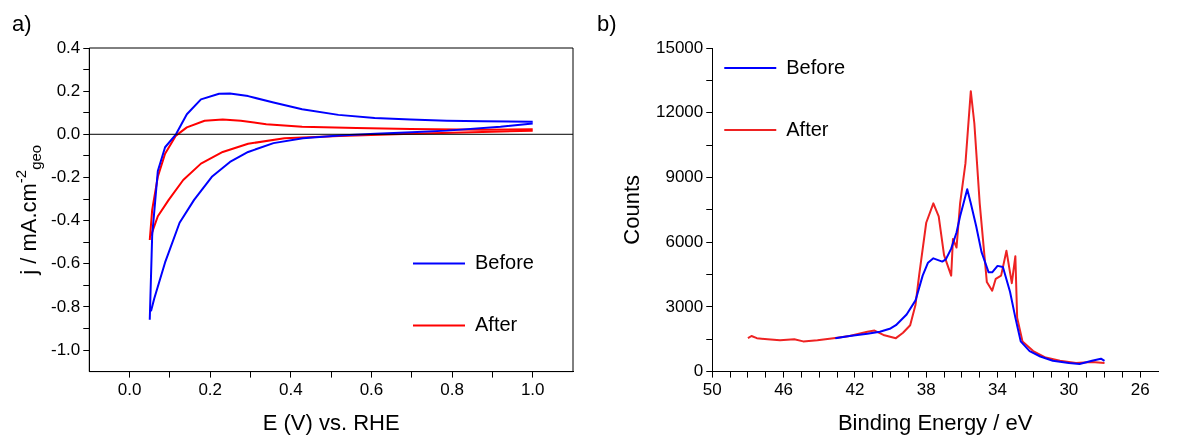 The image size is (1186, 448). Describe the element at coordinates (997, 390) in the screenshot. I see `x-tick-label: 34` at that location.